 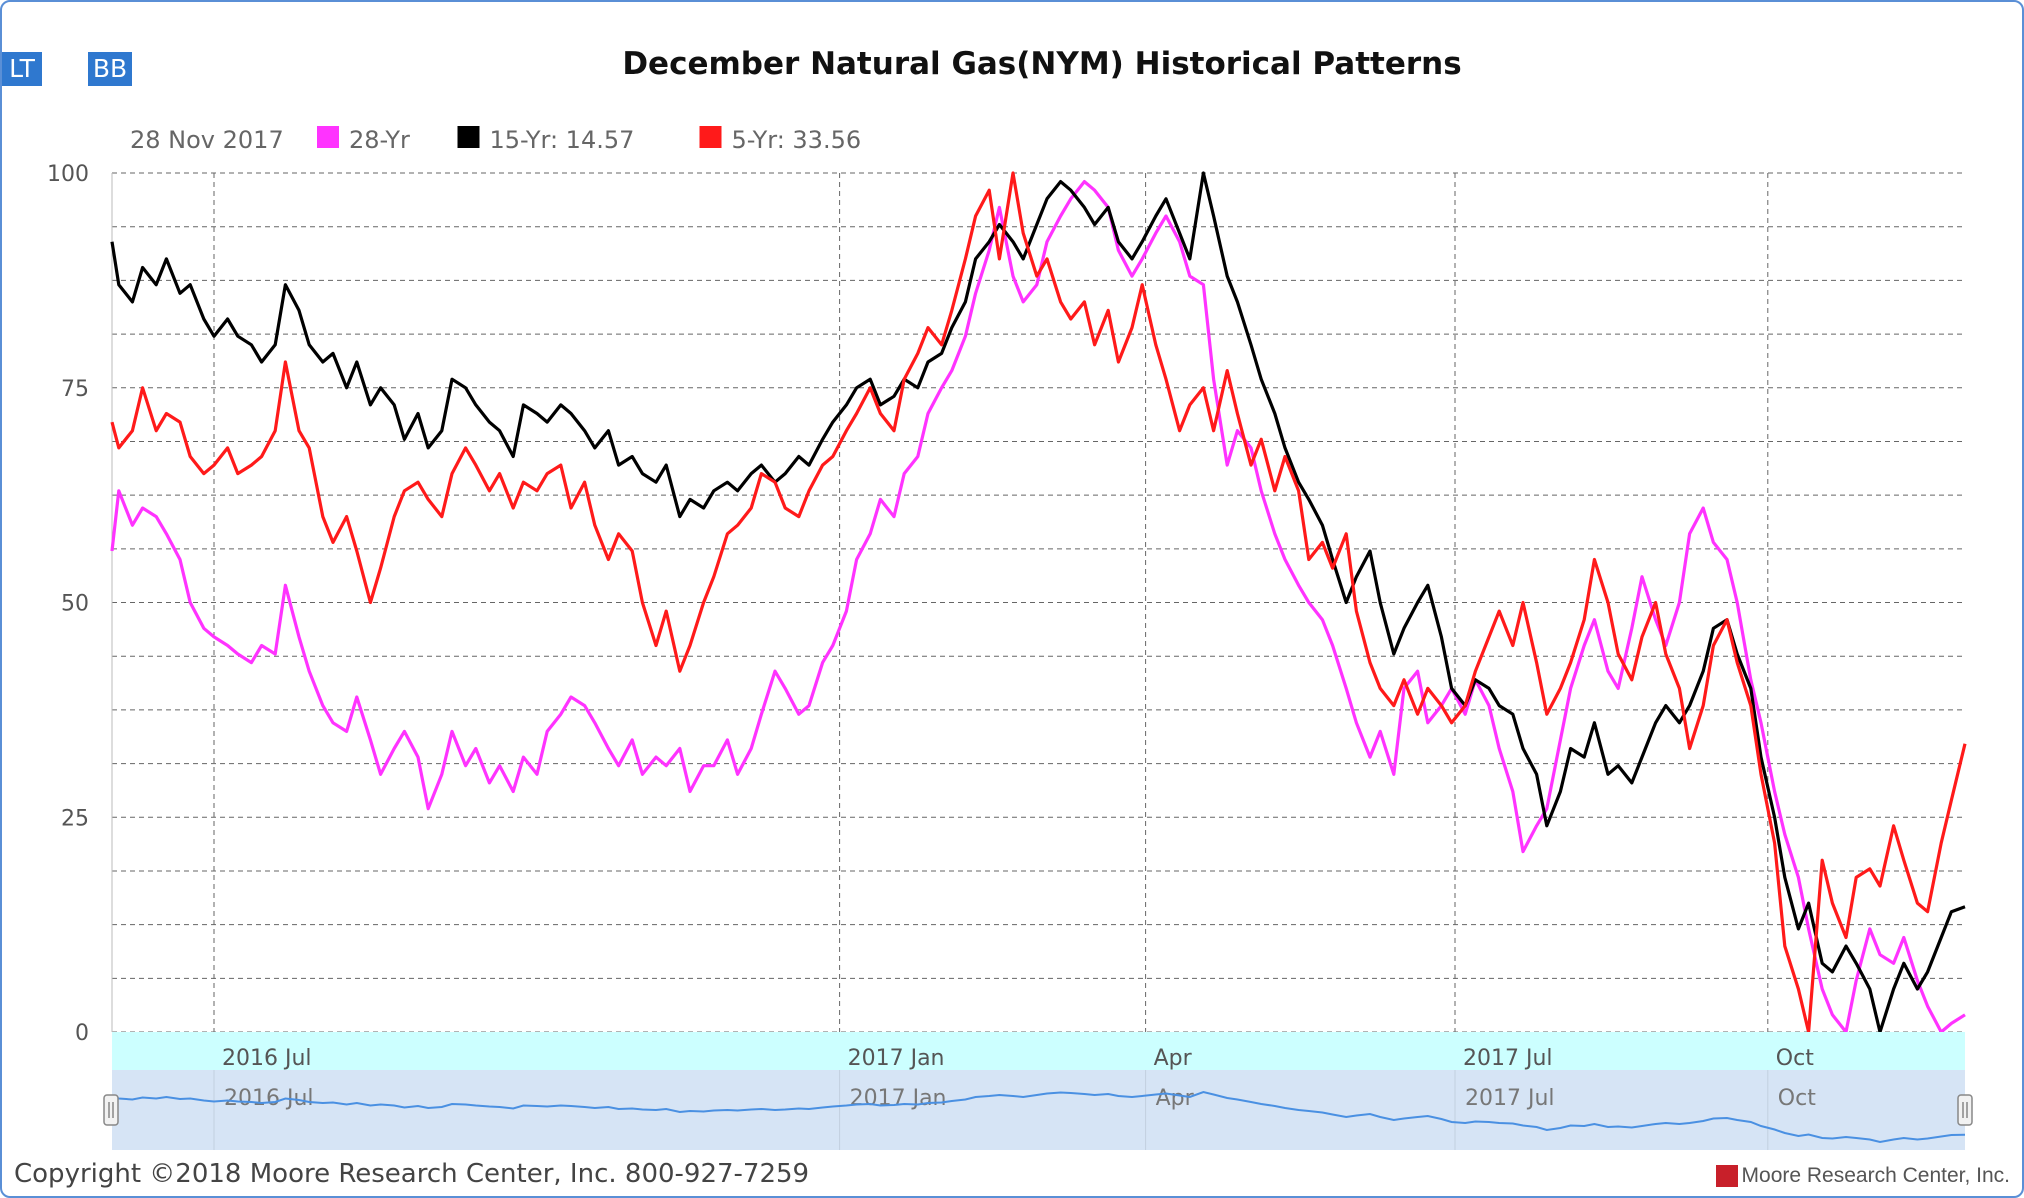 I want to click on lt-button: LT, so click(x=22, y=69).